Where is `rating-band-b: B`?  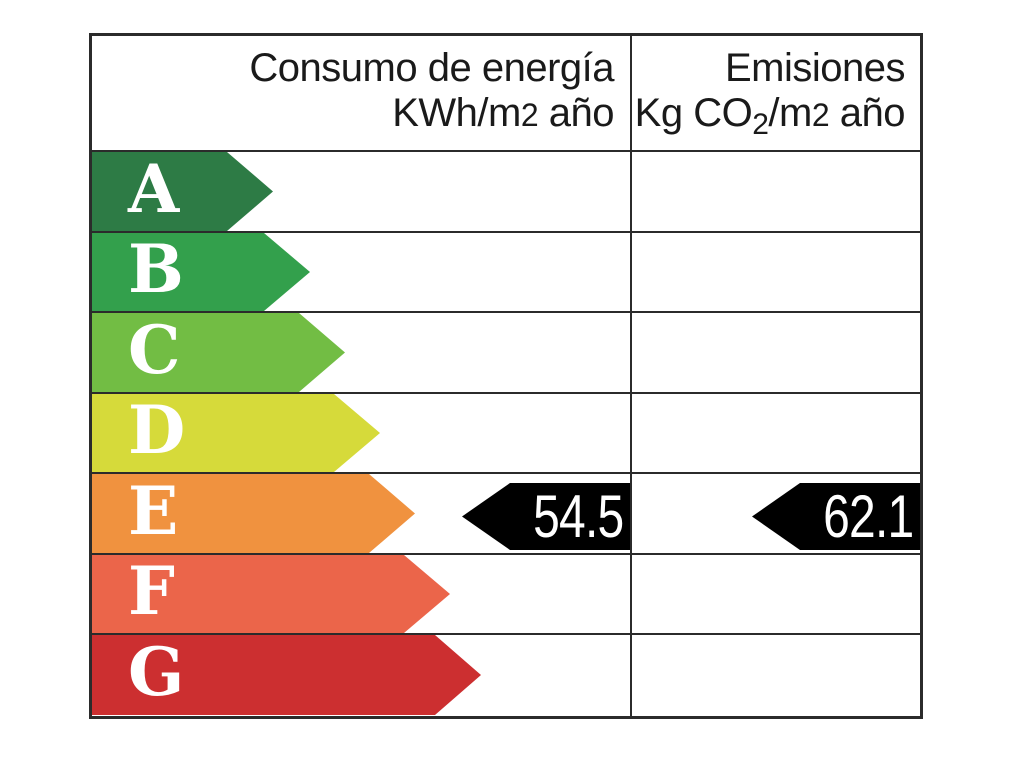
rating-band-b: B is located at coordinates (201, 272).